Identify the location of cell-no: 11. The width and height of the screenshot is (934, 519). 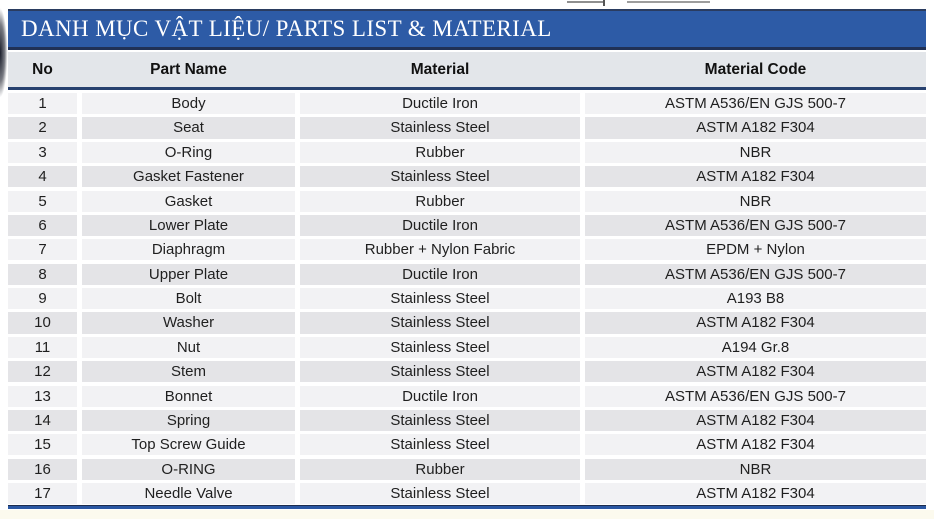
(42, 347).